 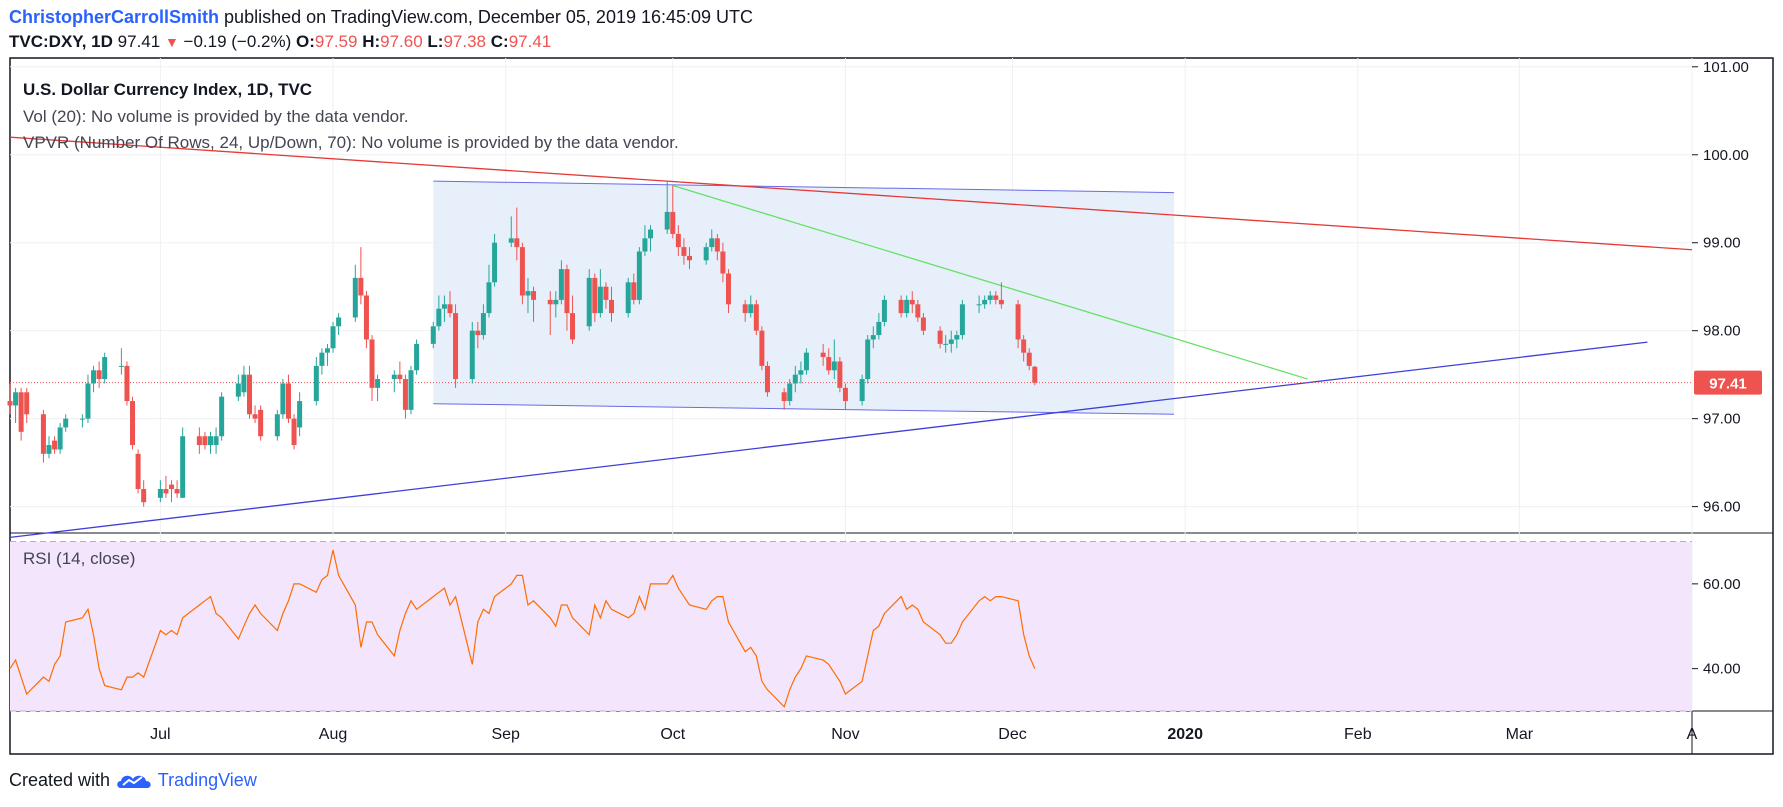 What do you see at coordinates (990, 282) in the screenshot?
I see `green-trendline` at bounding box center [990, 282].